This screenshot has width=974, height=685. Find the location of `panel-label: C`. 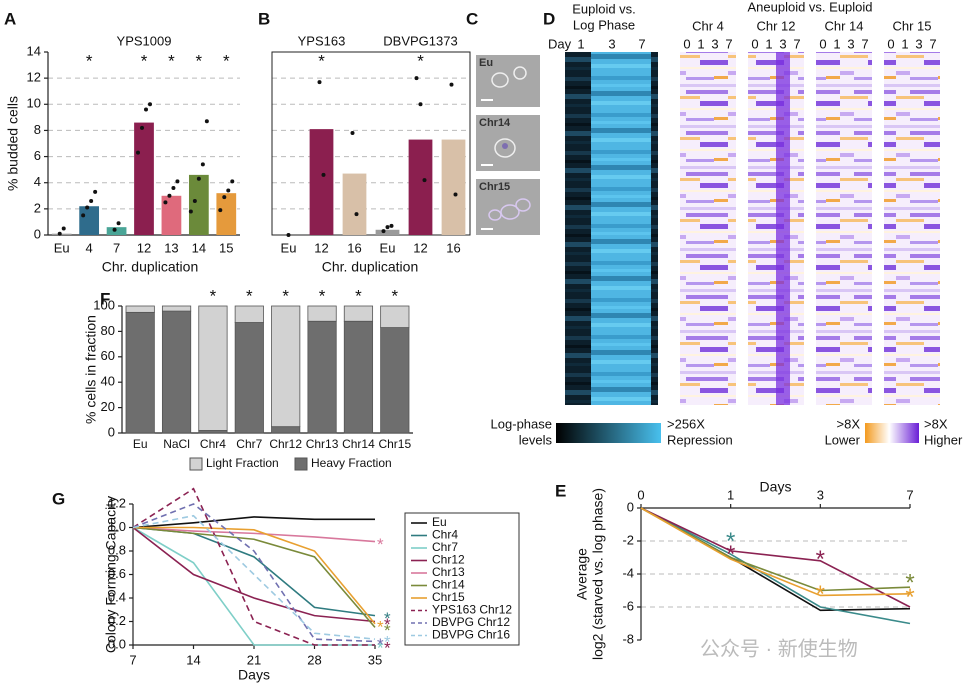

panel-label: C is located at coordinates (472, 18).